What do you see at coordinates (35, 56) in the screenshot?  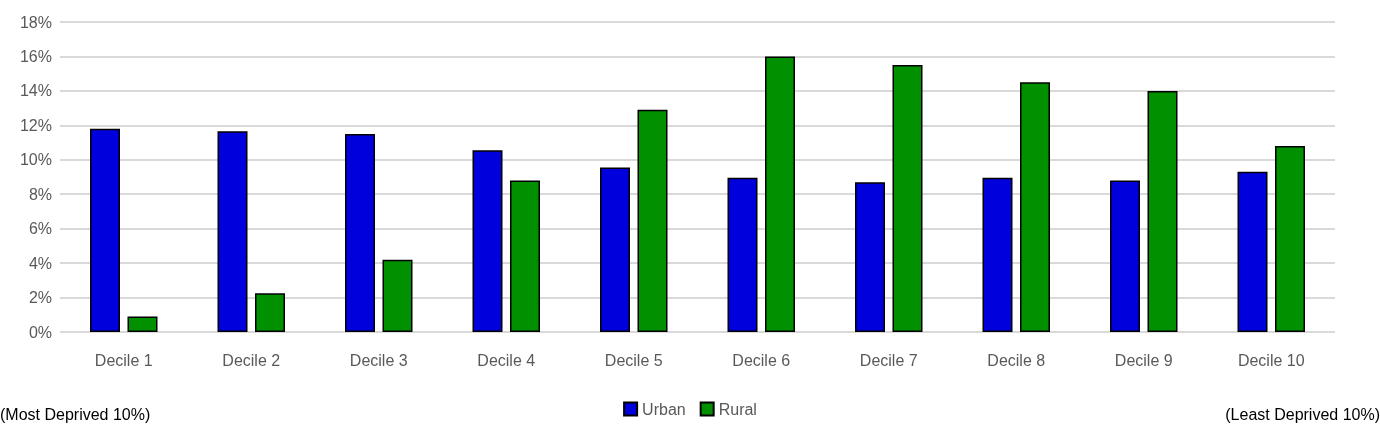 I see `y-tick-label: 16%` at bounding box center [35, 56].